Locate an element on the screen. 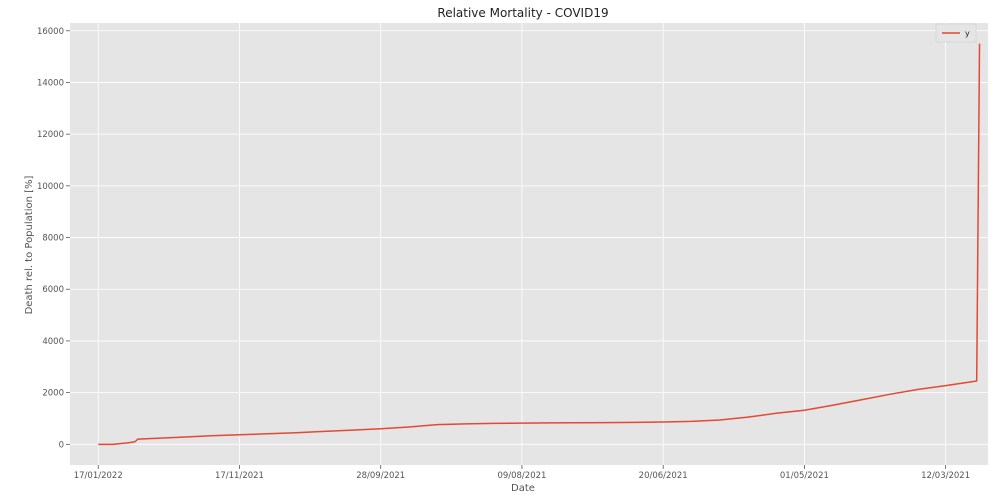 The width and height of the screenshot is (995, 499). y-tick-label: 0 is located at coordinates (61, 445).